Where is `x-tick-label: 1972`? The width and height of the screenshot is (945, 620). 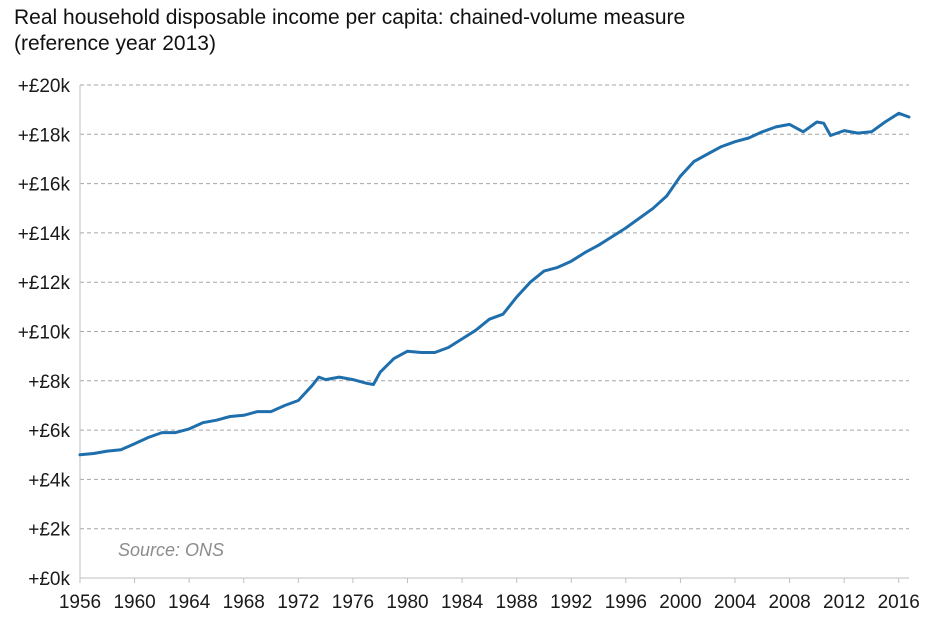 x-tick-label: 1972 is located at coordinates (298, 602).